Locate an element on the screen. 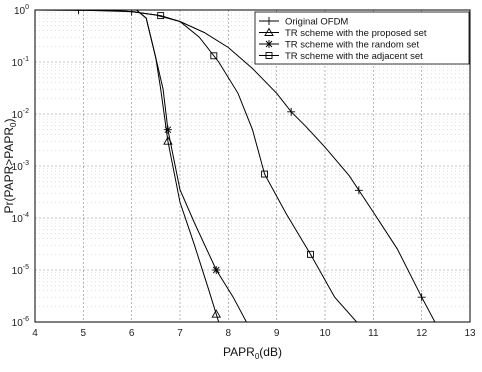  y-axis-label-sub: 0 is located at coordinates (13, 124).